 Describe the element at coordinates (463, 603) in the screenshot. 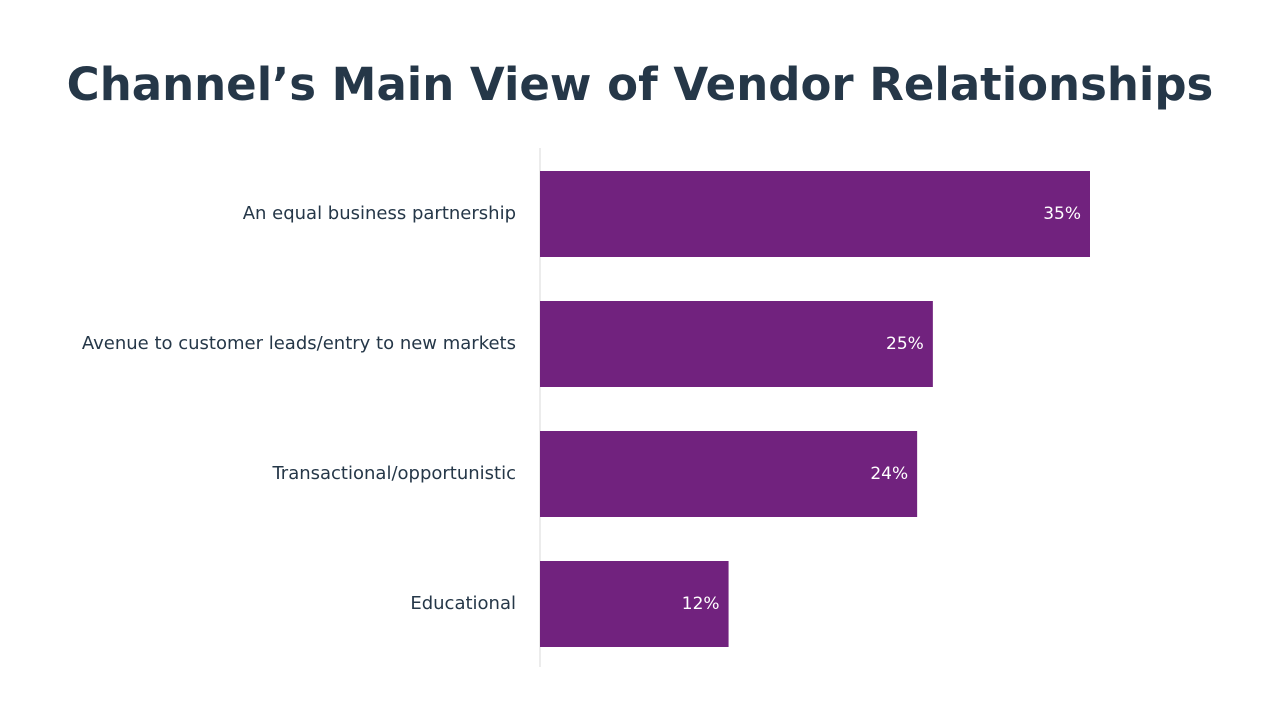

I see `category-label-educational: Educational` at that location.